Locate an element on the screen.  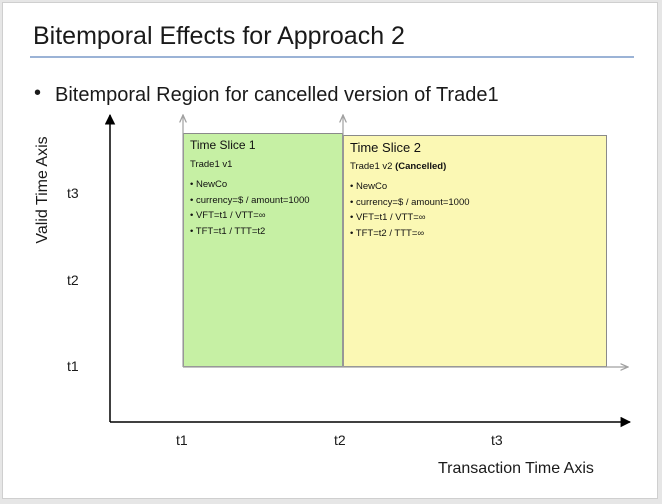
time-slice-1-title: Time Slice 1 is located at coordinates (223, 145).